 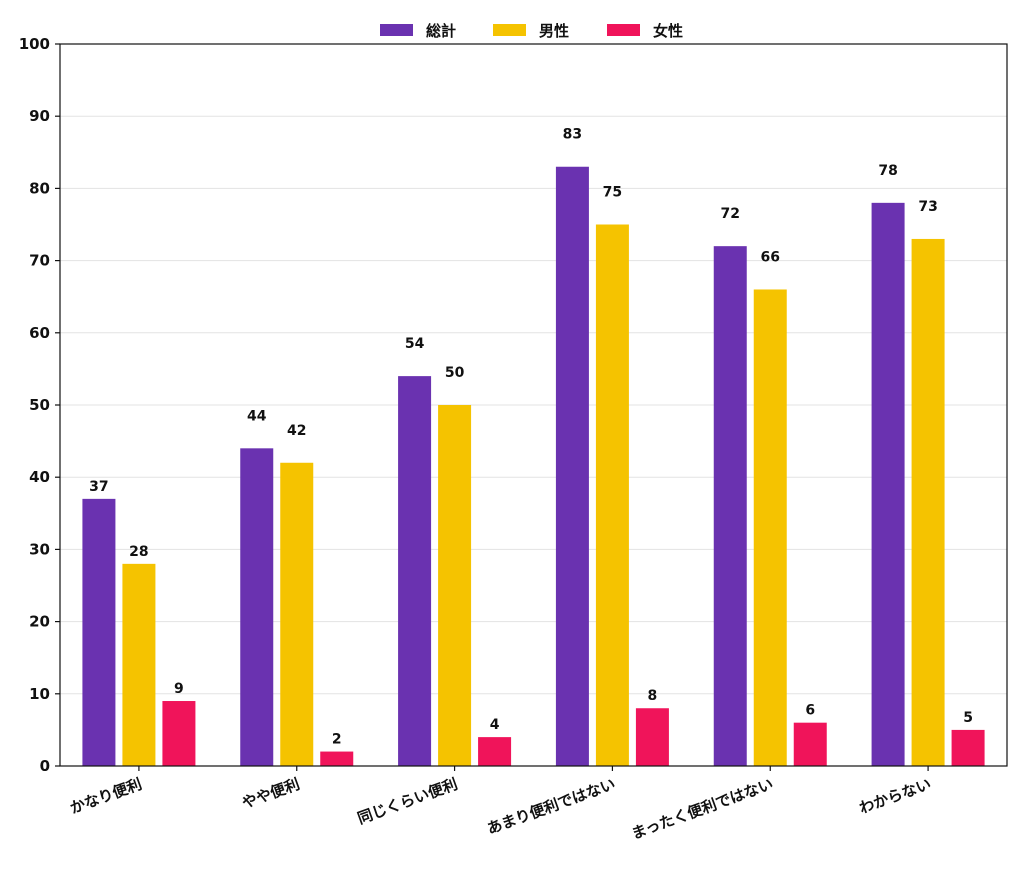 I want to click on bar-男性-同じくらい便利, so click(x=455, y=585).